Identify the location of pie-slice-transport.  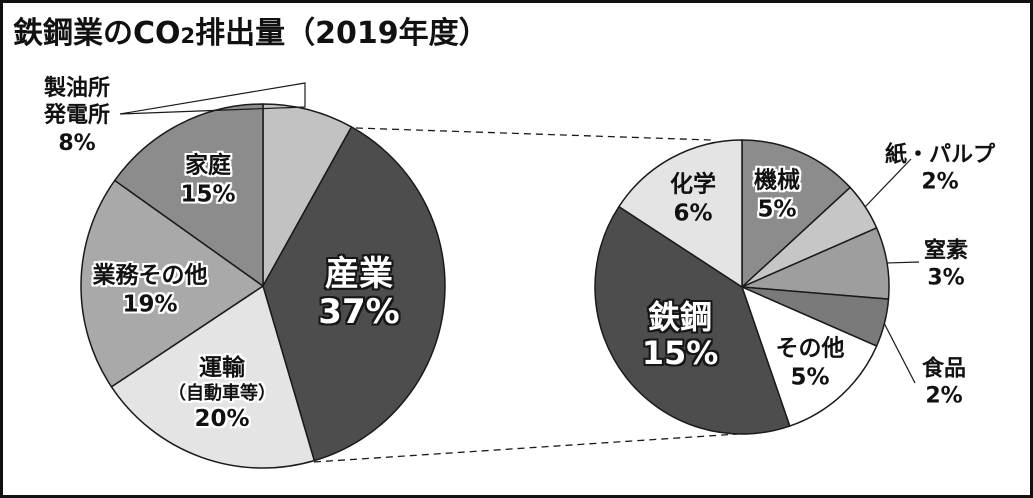
(213, 377).